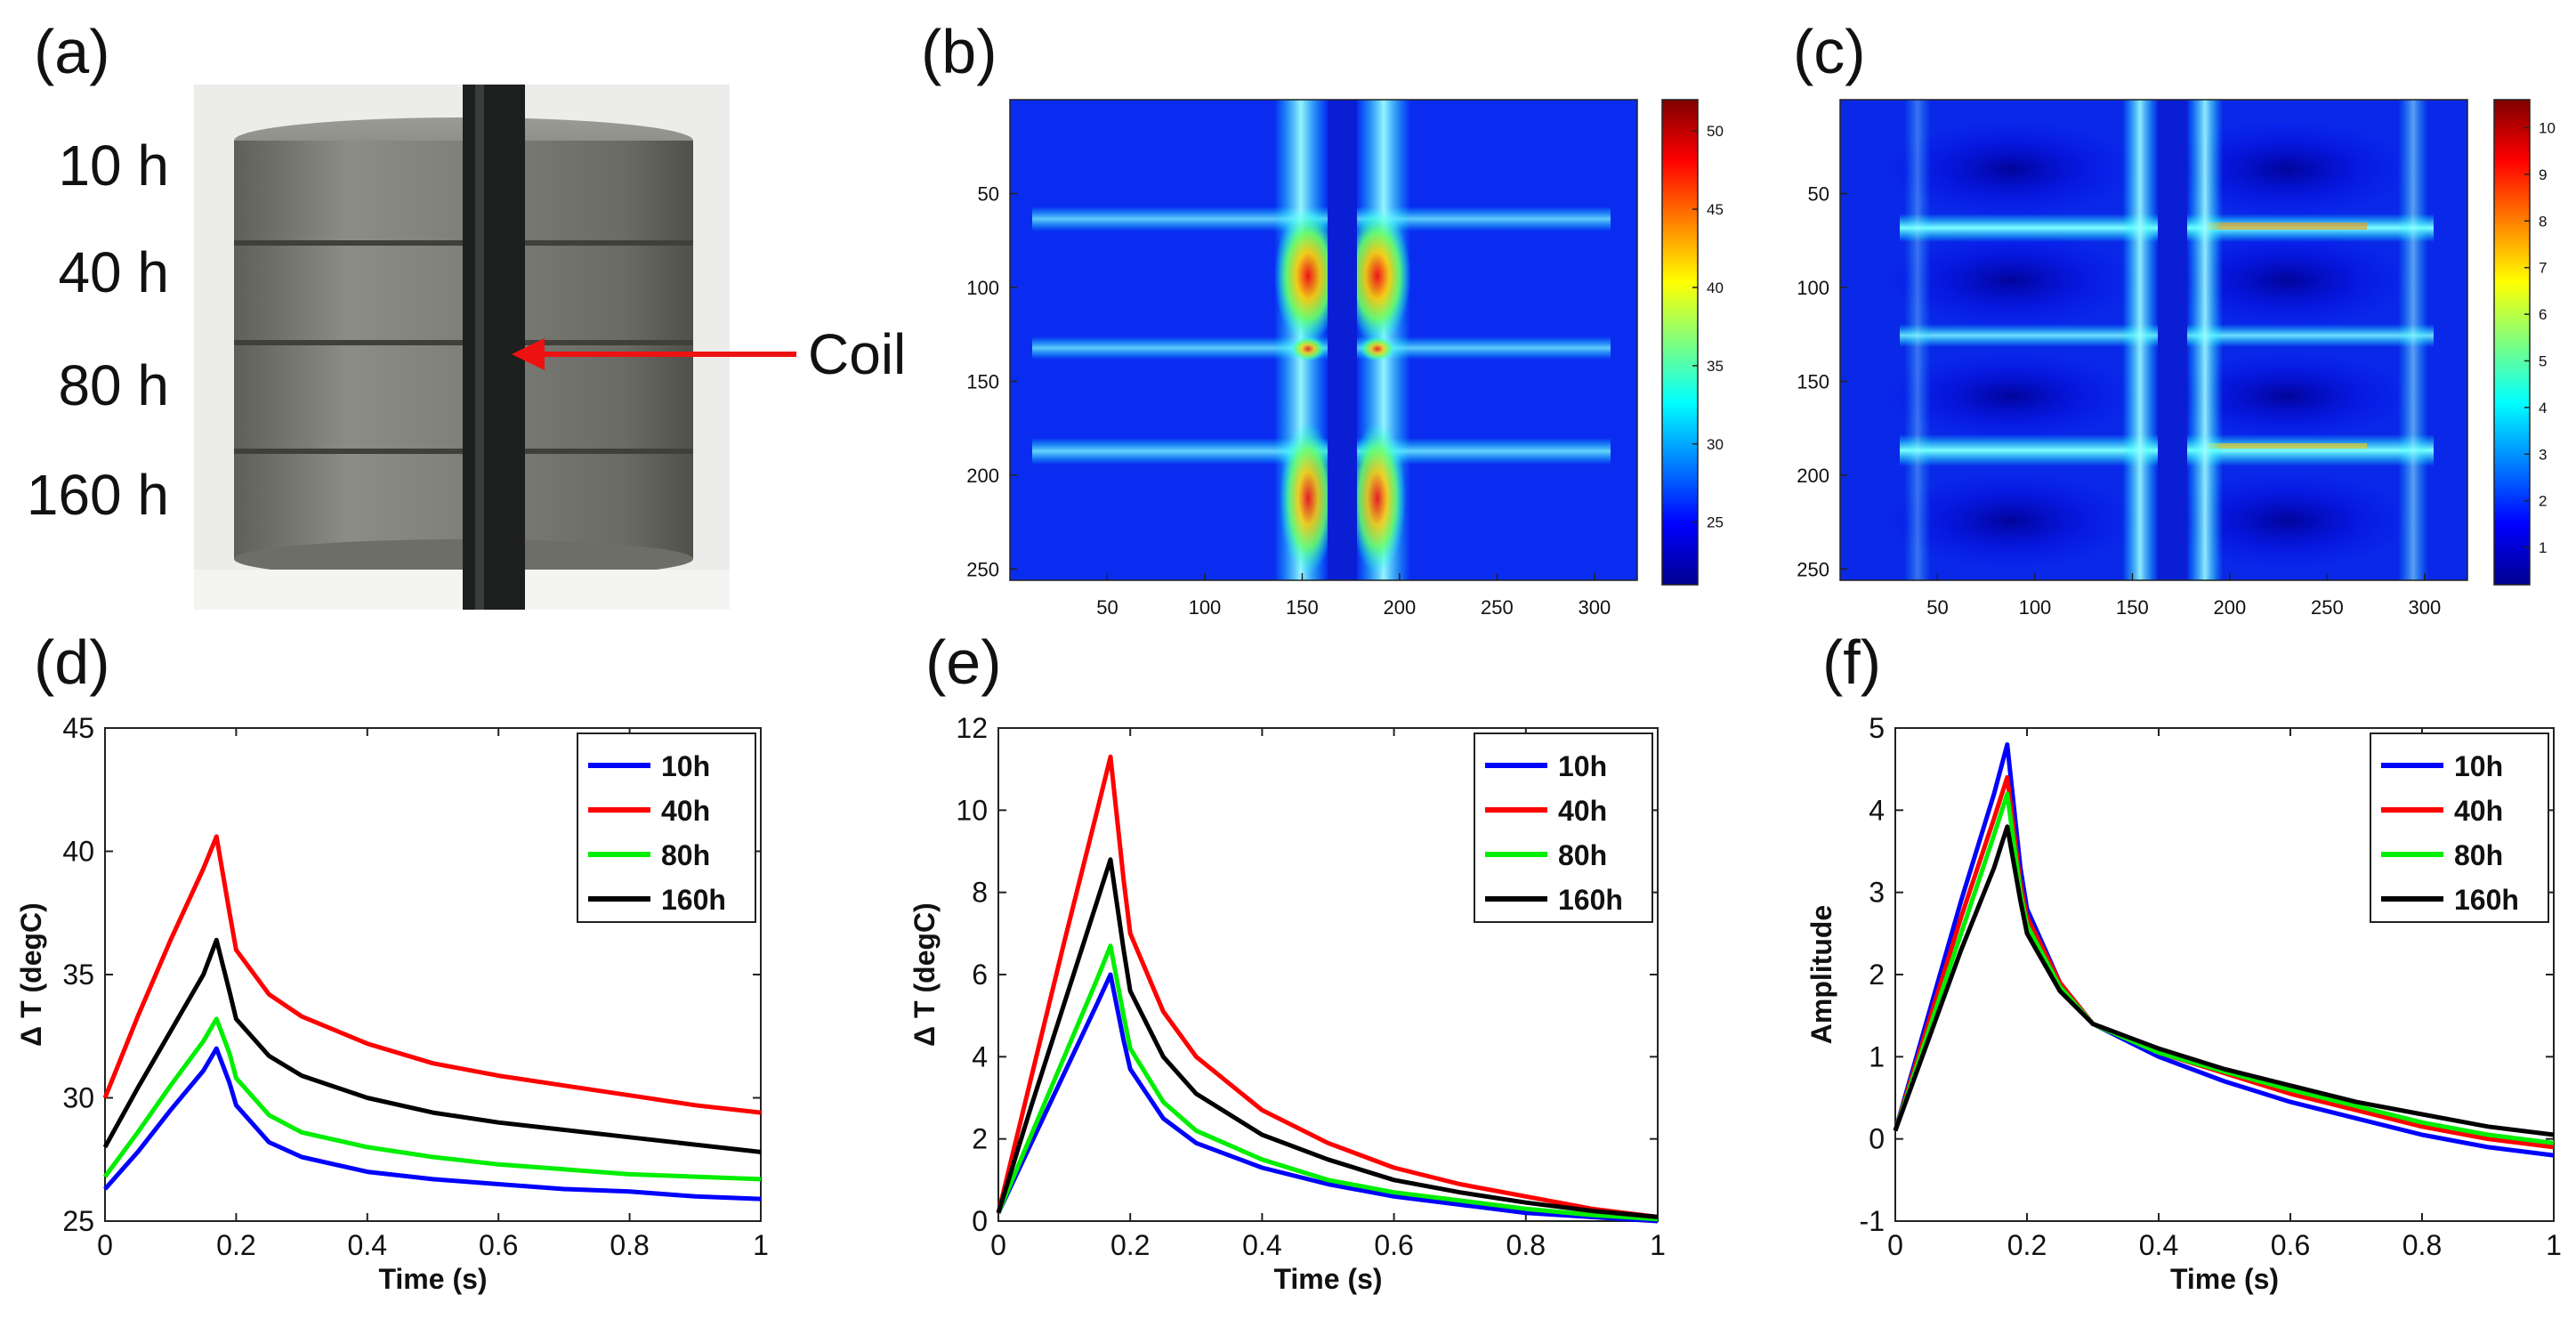 The width and height of the screenshot is (2576, 1319). I want to click on plot-d-xlabel: Time (s), so click(432, 1279).